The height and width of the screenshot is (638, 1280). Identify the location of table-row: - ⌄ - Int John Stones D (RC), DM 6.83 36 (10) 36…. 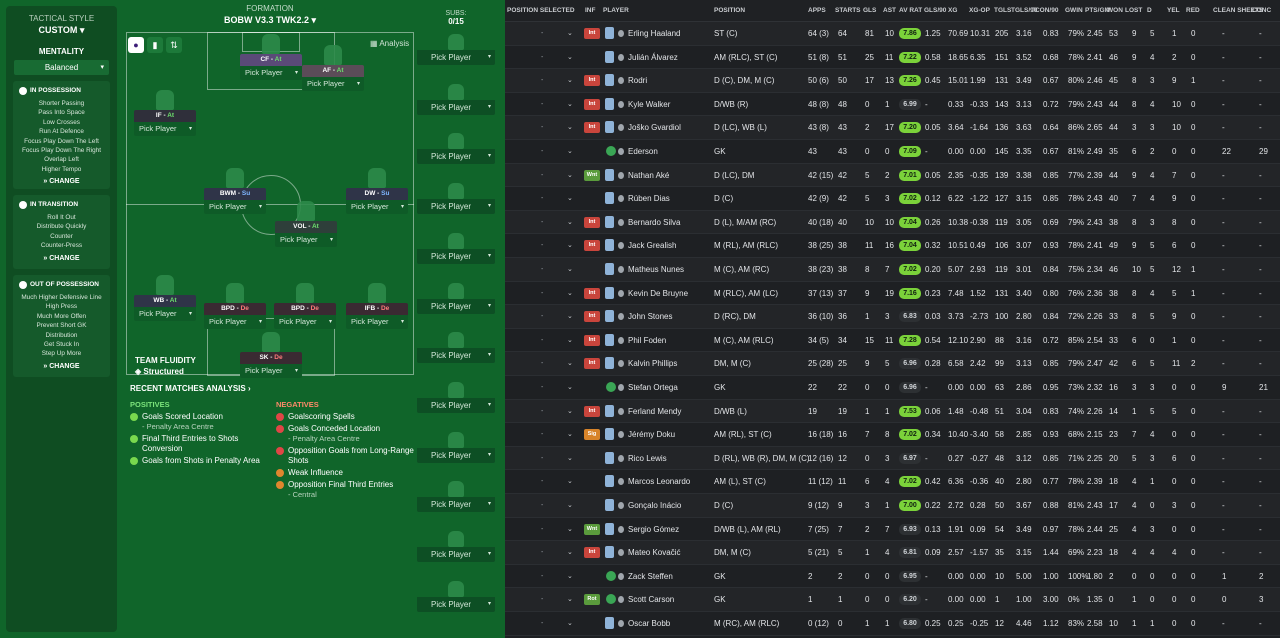
(892, 317).